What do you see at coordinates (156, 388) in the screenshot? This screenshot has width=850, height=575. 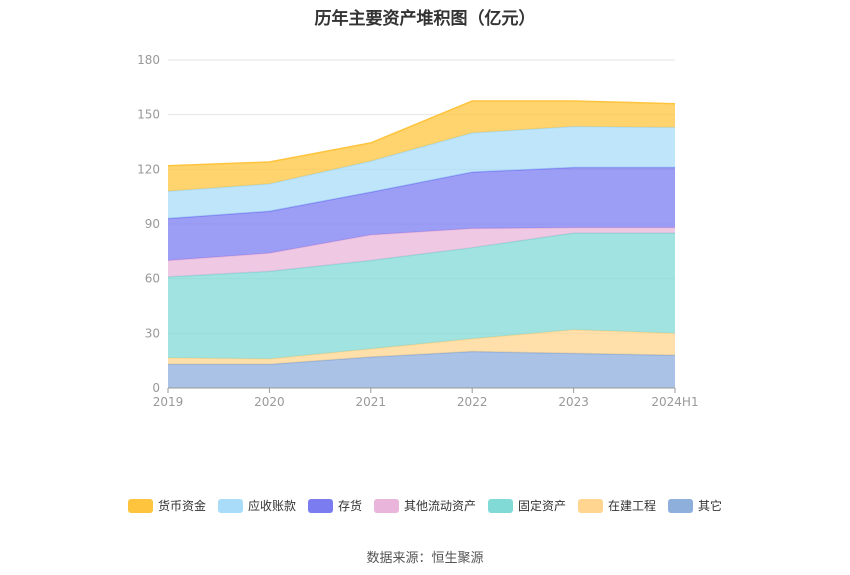 I see `y-tick-label: 0` at bounding box center [156, 388].